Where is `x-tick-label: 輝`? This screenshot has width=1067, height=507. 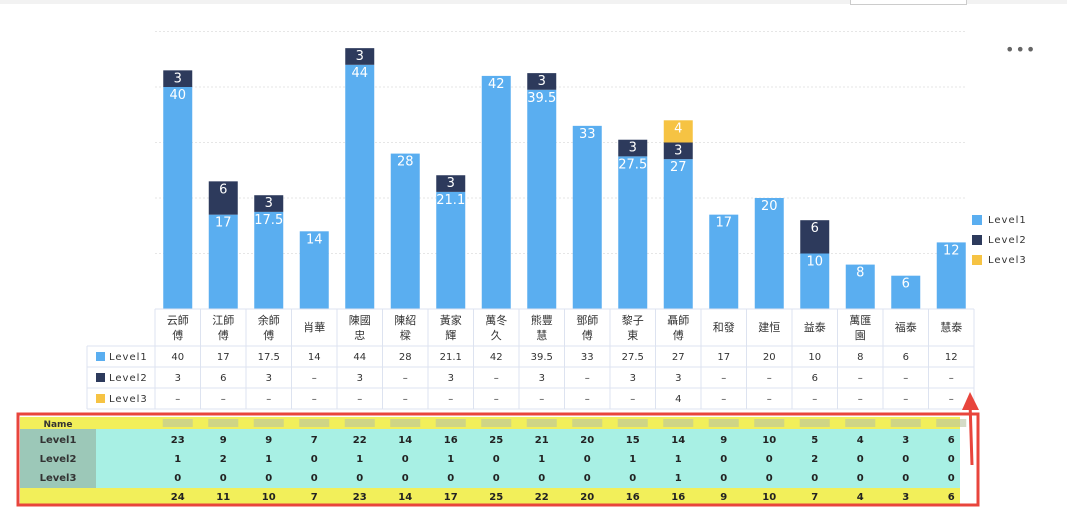
x-tick-label: 輝 is located at coordinates (450, 335).